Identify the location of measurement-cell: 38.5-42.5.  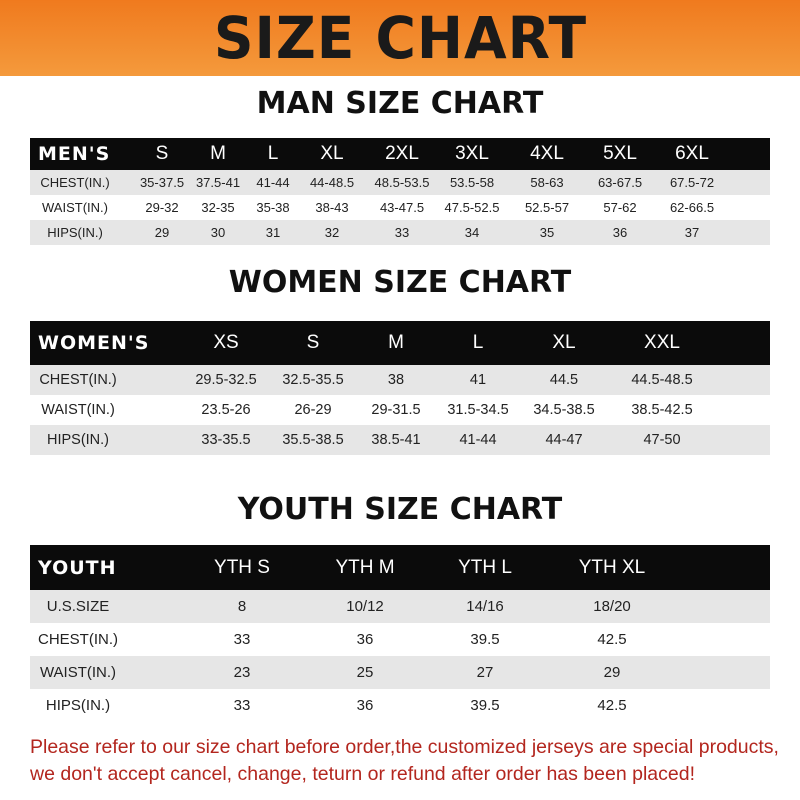
(662, 410).